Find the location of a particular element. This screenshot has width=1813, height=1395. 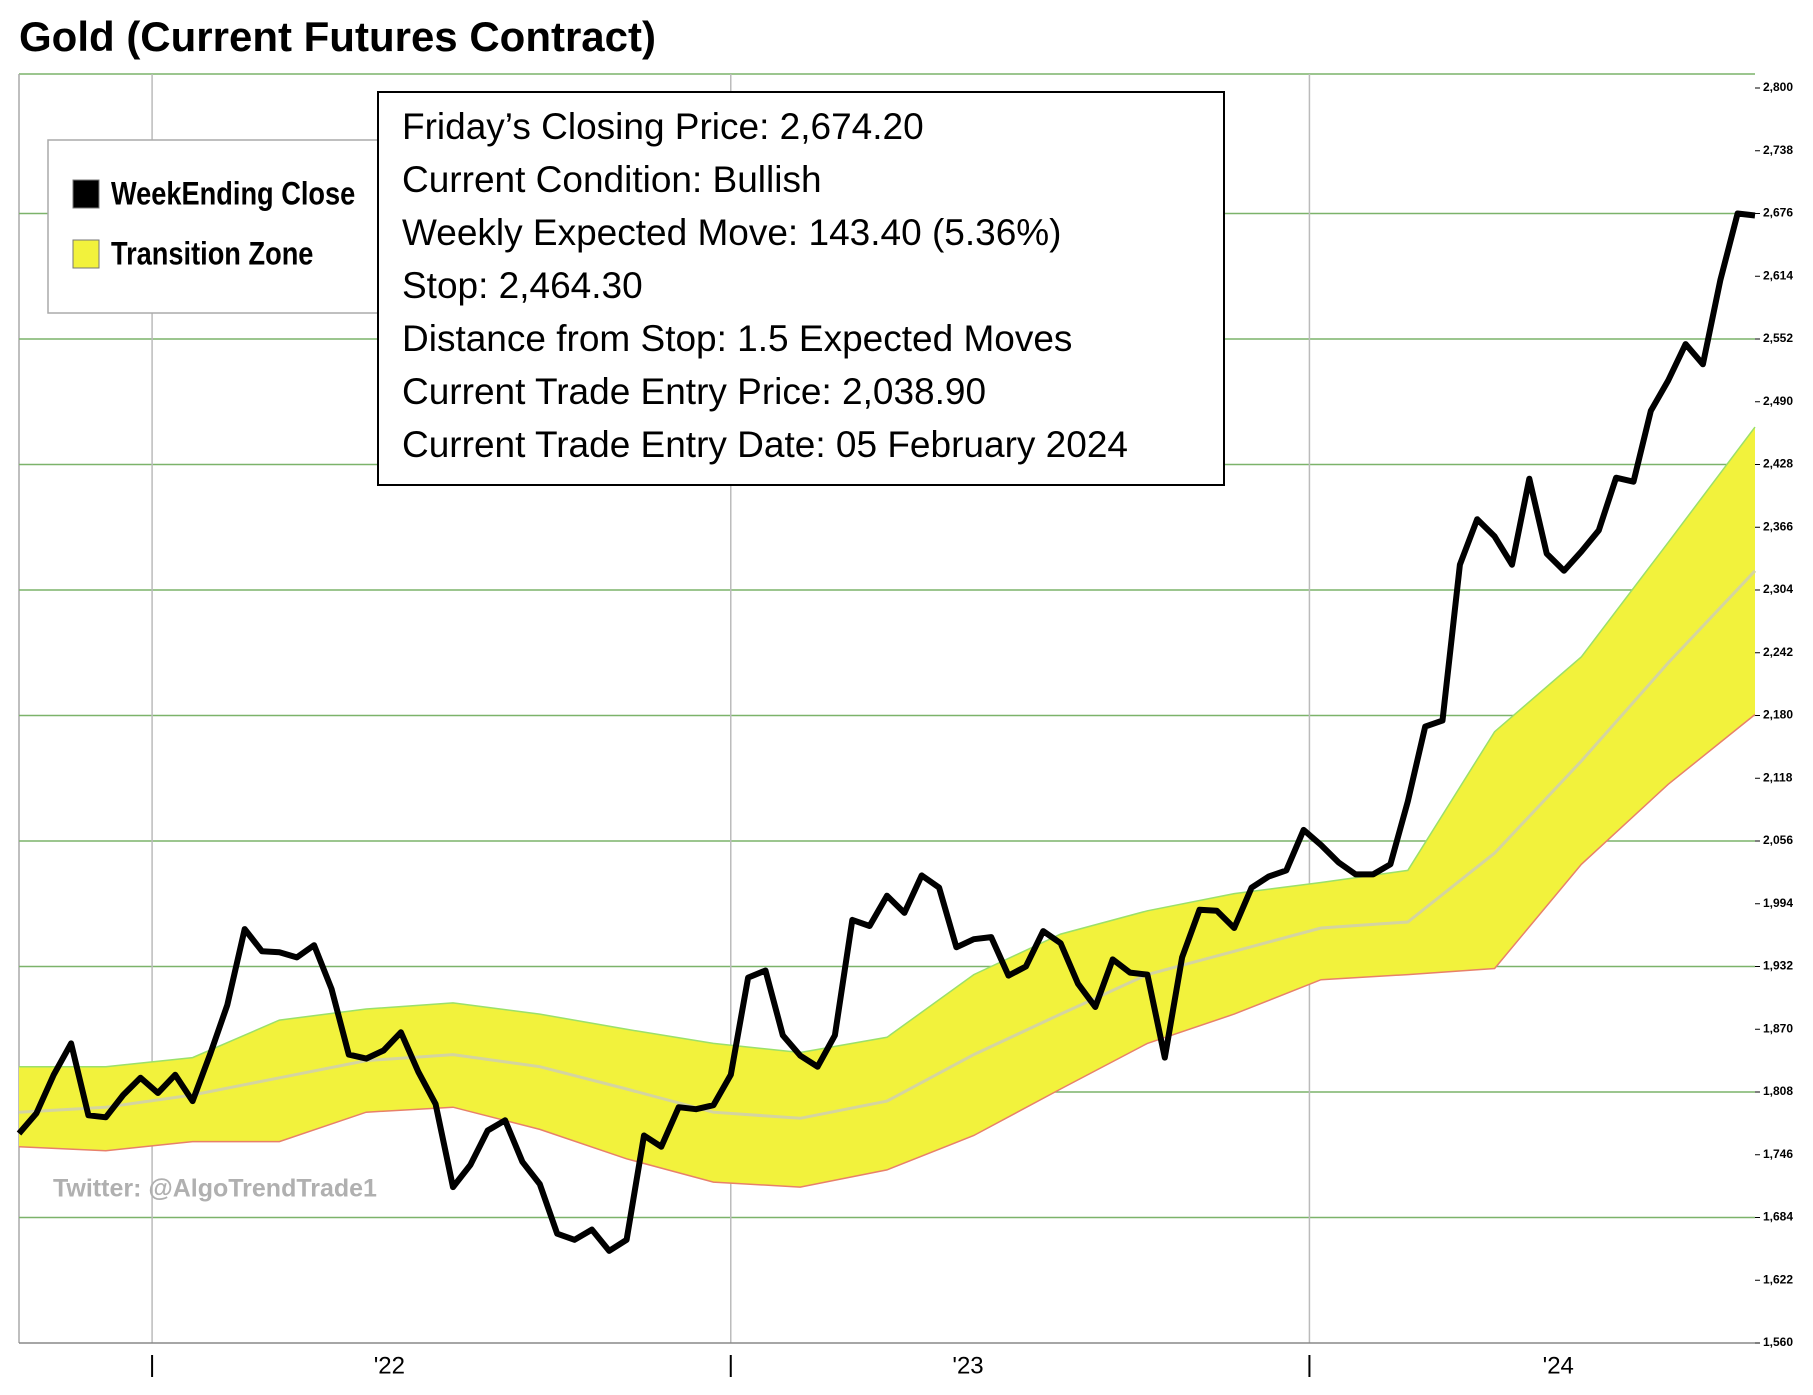

legend-box is located at coordinates (228, 226).